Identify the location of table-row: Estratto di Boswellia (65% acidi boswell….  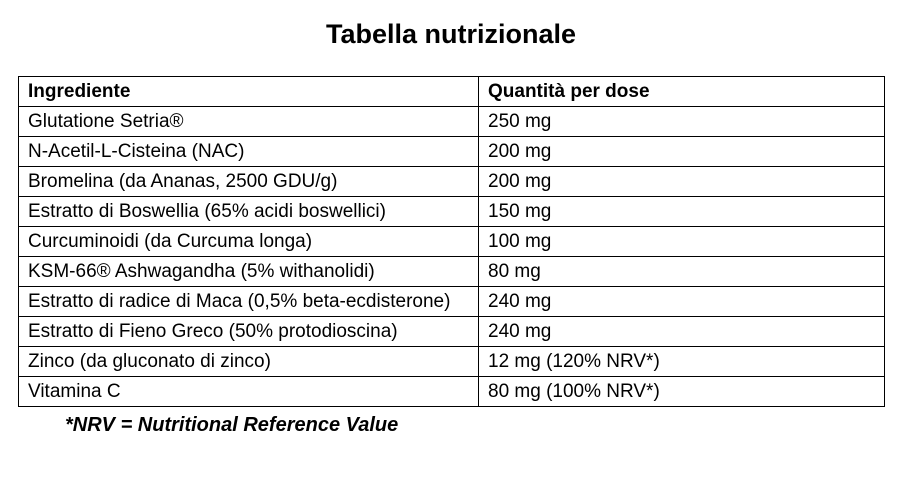
(451, 211).